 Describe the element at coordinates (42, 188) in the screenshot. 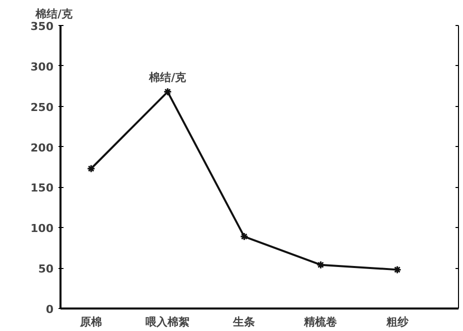

I see `y-tick-label: 150` at that location.